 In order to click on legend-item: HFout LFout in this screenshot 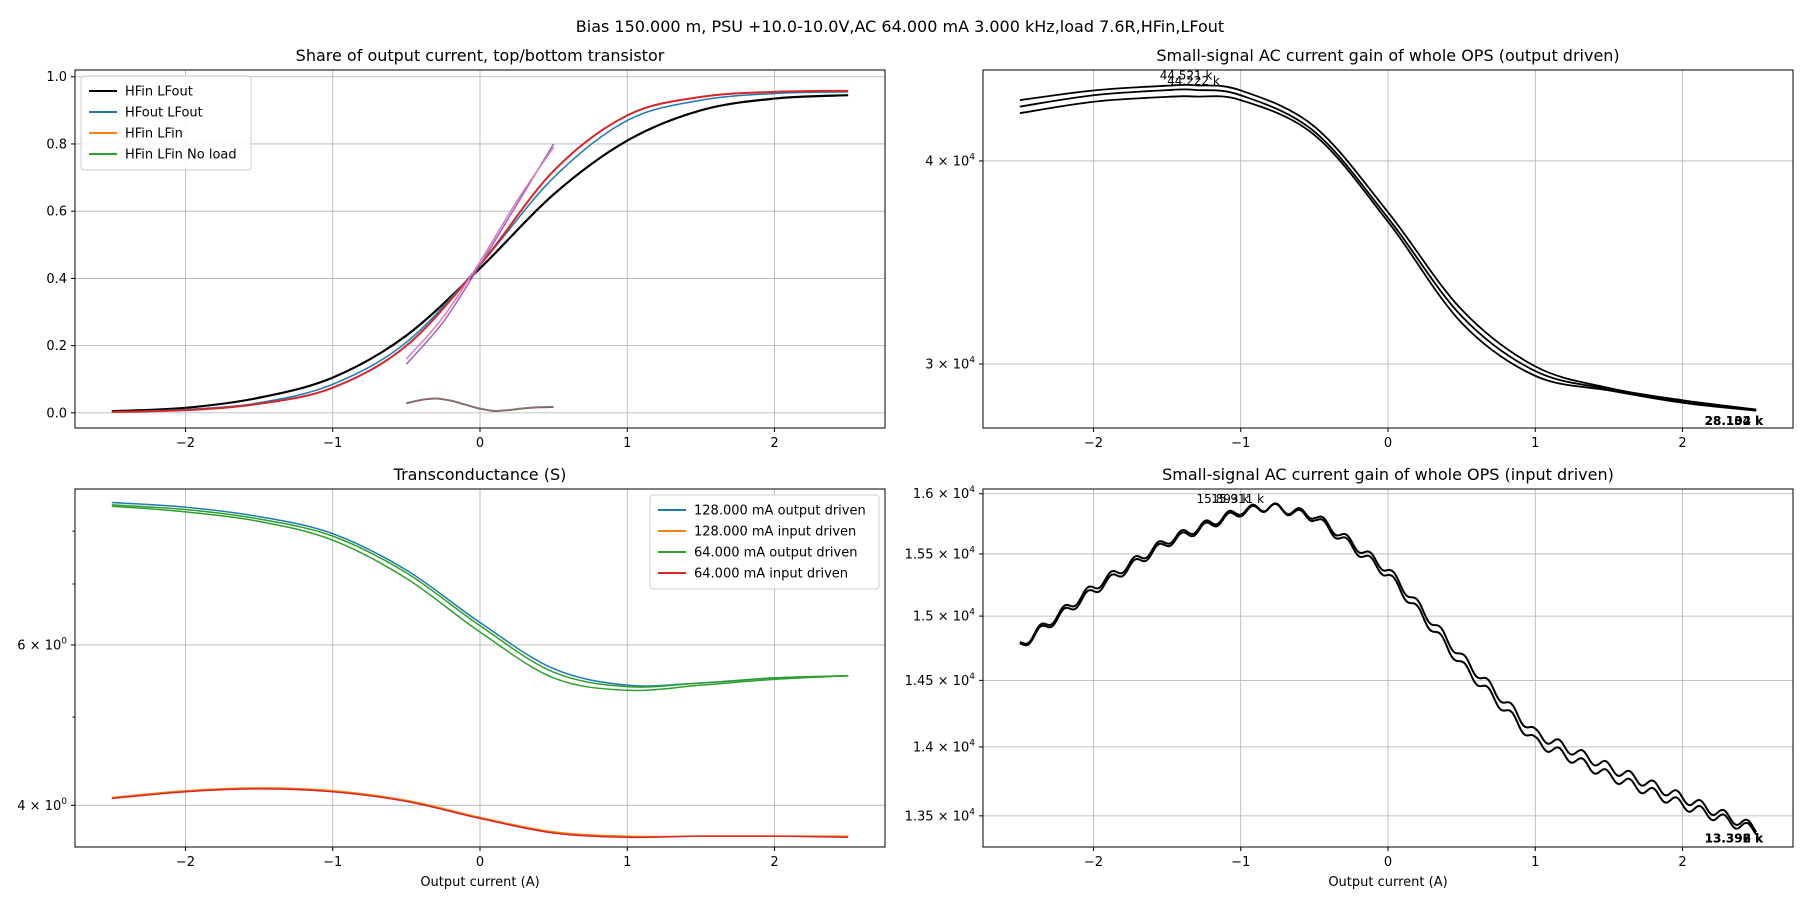, I will do `click(146, 113)`.